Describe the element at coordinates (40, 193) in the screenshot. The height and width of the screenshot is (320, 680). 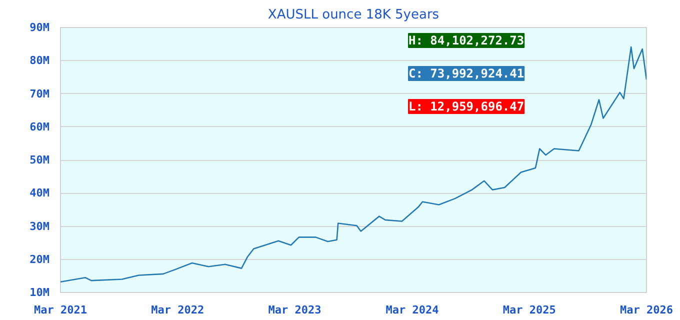
I see `y-tick-label: 40M` at that location.